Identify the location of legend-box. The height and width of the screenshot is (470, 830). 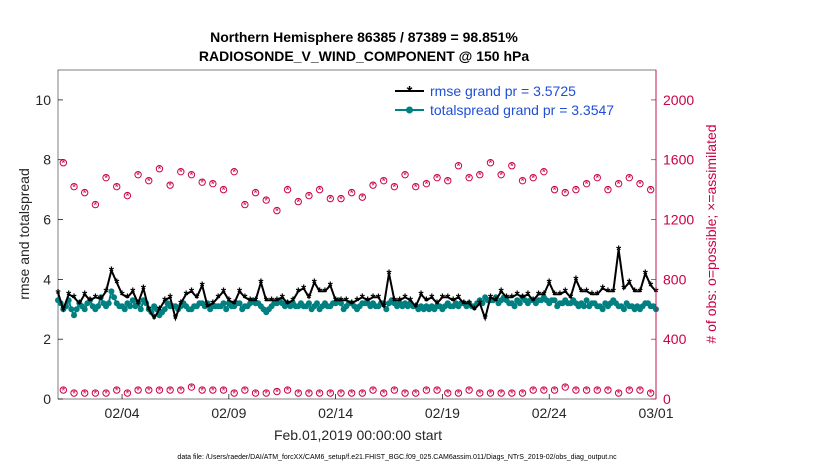
(520, 99).